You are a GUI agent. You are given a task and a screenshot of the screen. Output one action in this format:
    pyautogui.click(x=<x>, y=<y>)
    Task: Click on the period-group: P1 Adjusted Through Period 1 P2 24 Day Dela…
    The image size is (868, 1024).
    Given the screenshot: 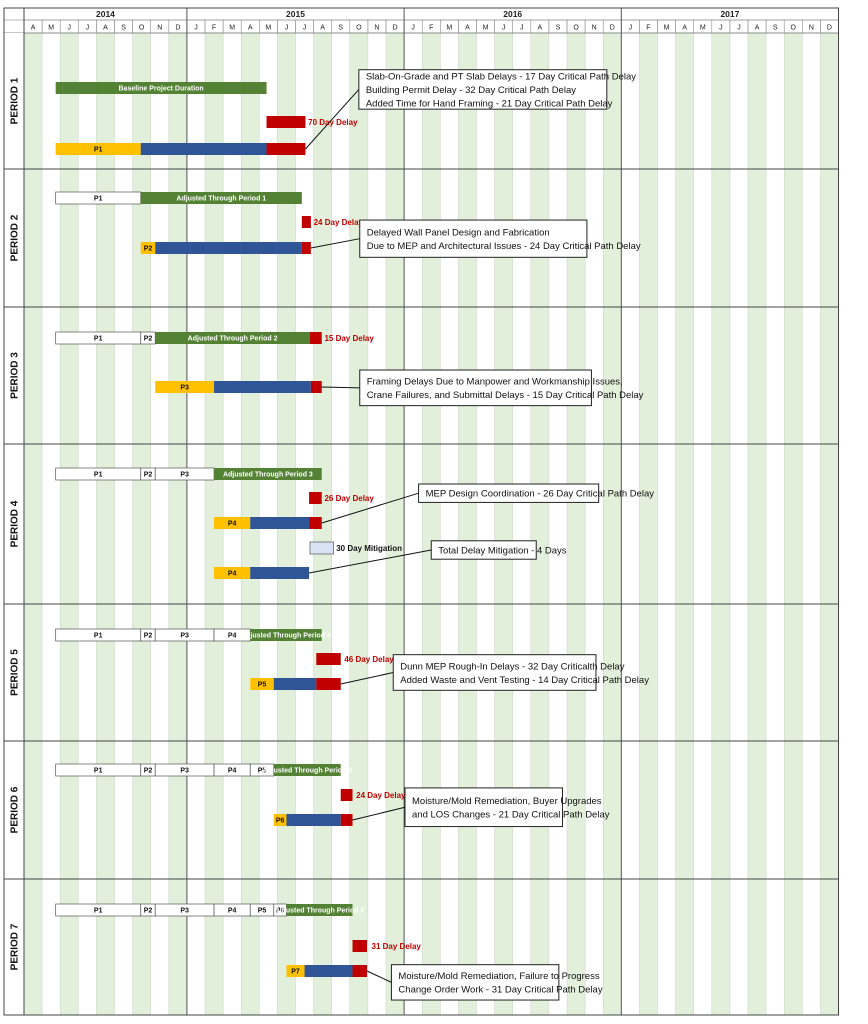 What is the action you would take?
    pyautogui.click(x=348, y=224)
    